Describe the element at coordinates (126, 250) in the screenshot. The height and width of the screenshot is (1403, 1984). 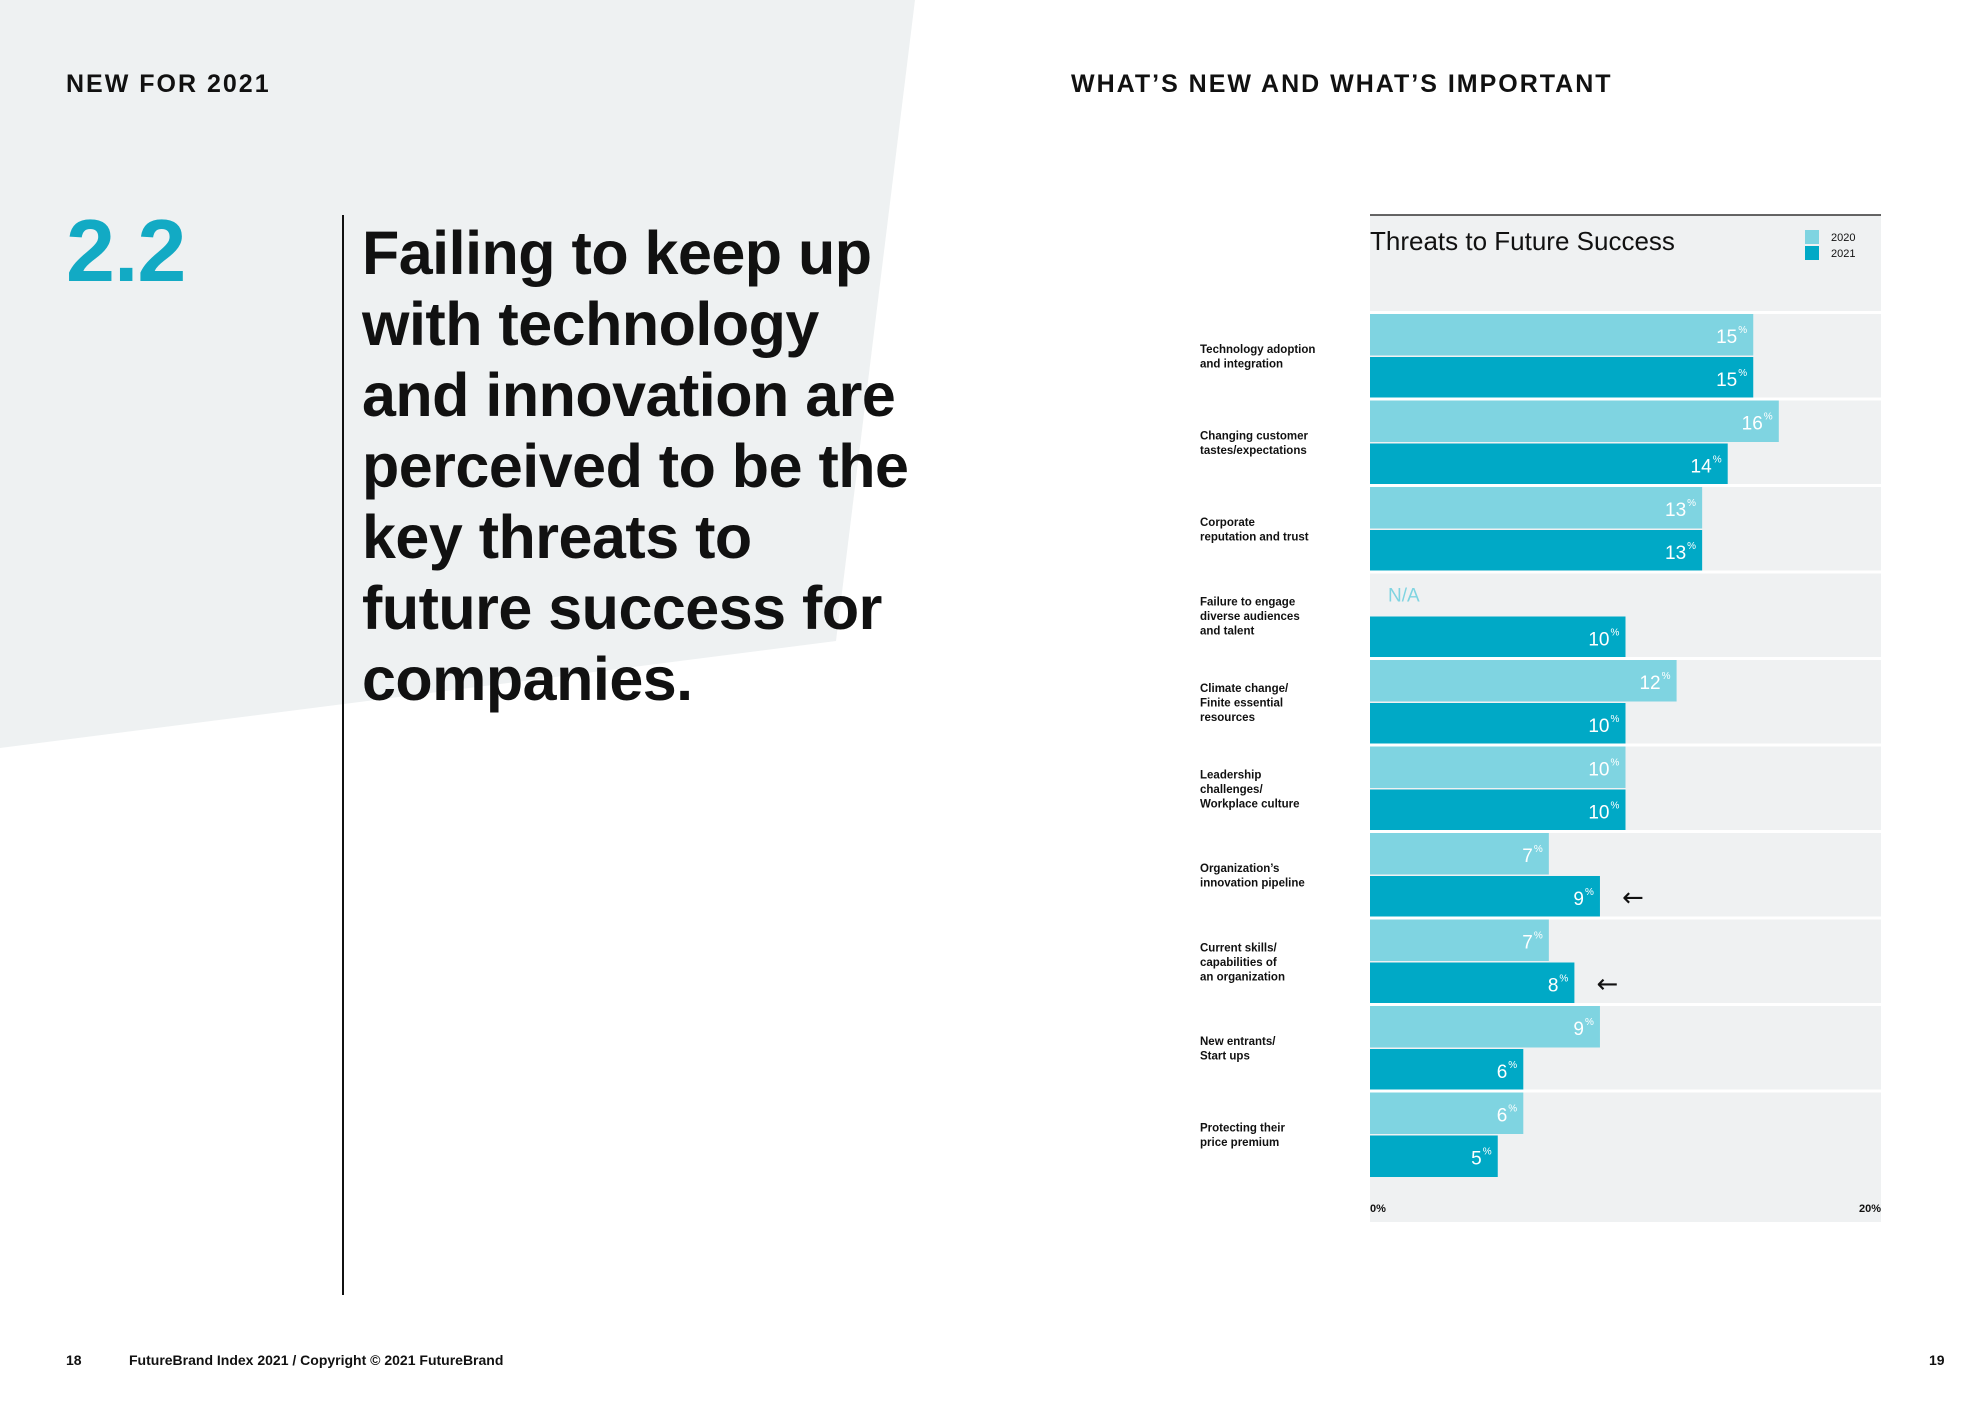
I see `section-number: 2.2` at that location.